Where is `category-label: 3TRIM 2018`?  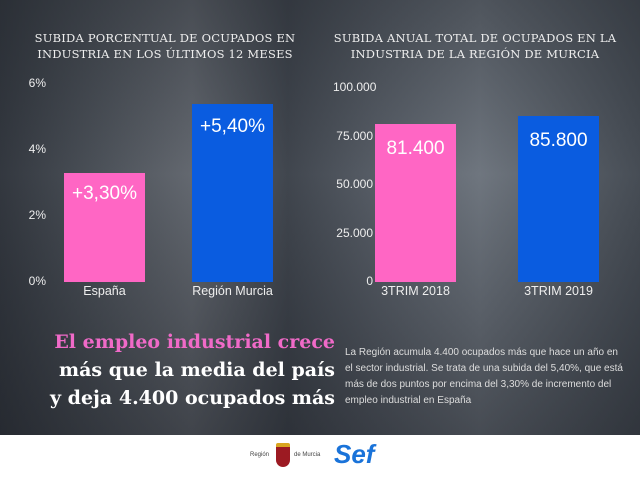
category-label: 3TRIM 2018 is located at coordinates (415, 291).